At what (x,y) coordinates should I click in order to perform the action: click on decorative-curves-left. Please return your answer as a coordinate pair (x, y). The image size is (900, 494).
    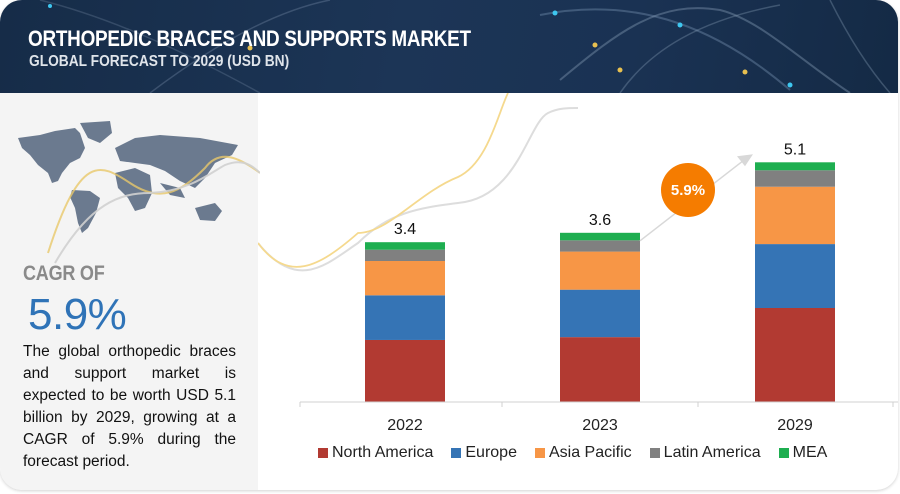
    Looking at the image, I should click on (153, 209).